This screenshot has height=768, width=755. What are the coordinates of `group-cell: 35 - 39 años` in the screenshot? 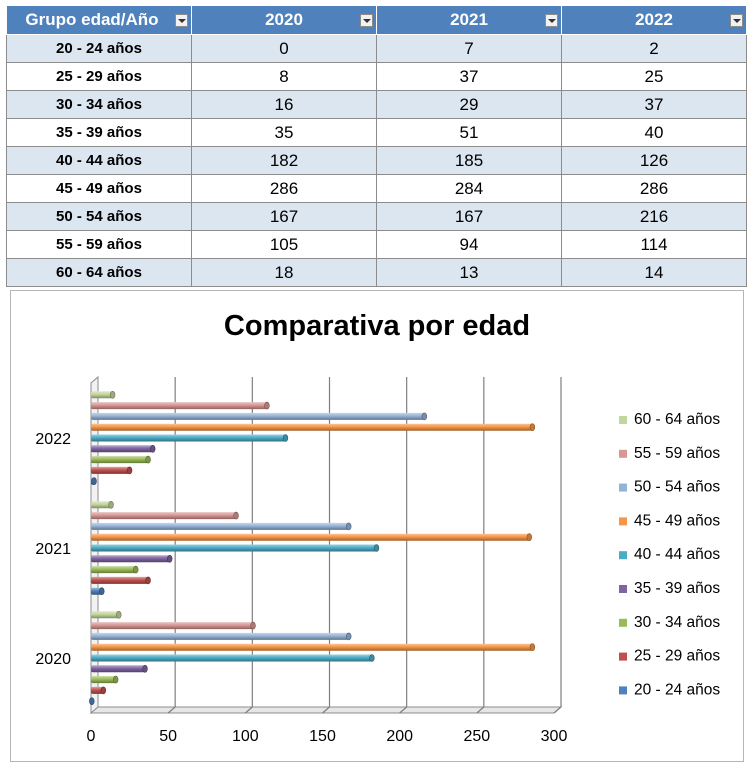 It's located at (99, 132).